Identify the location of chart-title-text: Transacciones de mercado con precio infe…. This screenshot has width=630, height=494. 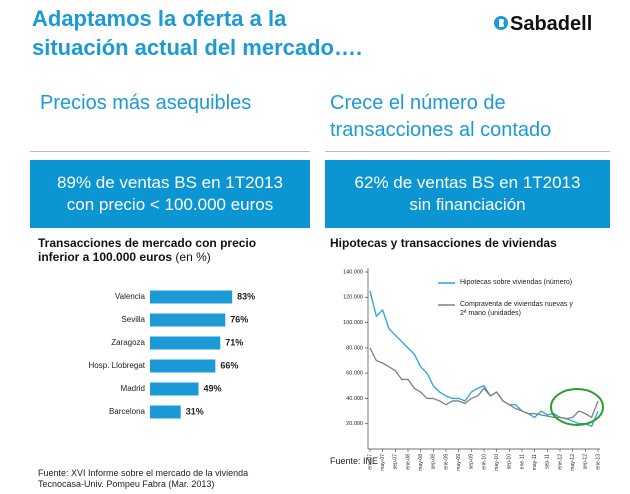
(147, 250).